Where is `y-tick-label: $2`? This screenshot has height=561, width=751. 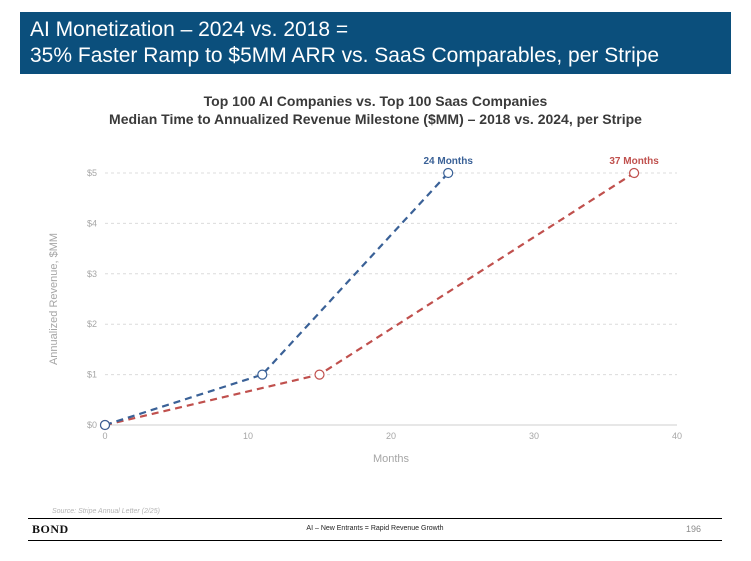 y-tick-label: $2 is located at coordinates (92, 324).